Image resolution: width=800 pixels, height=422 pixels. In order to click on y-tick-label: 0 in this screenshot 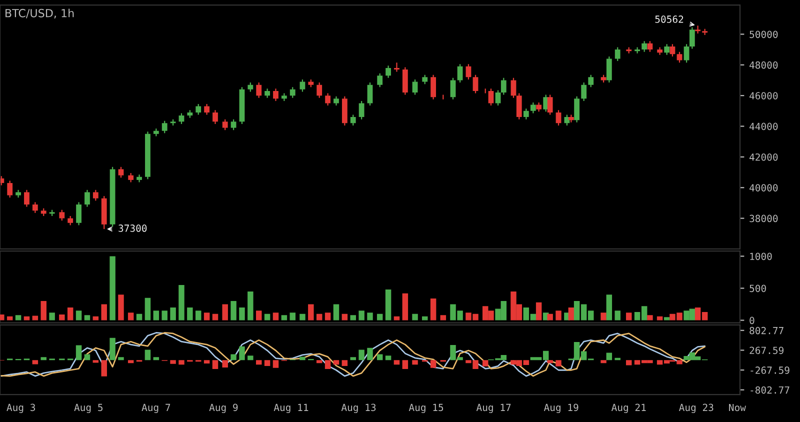, I will do `click(752, 320)`.